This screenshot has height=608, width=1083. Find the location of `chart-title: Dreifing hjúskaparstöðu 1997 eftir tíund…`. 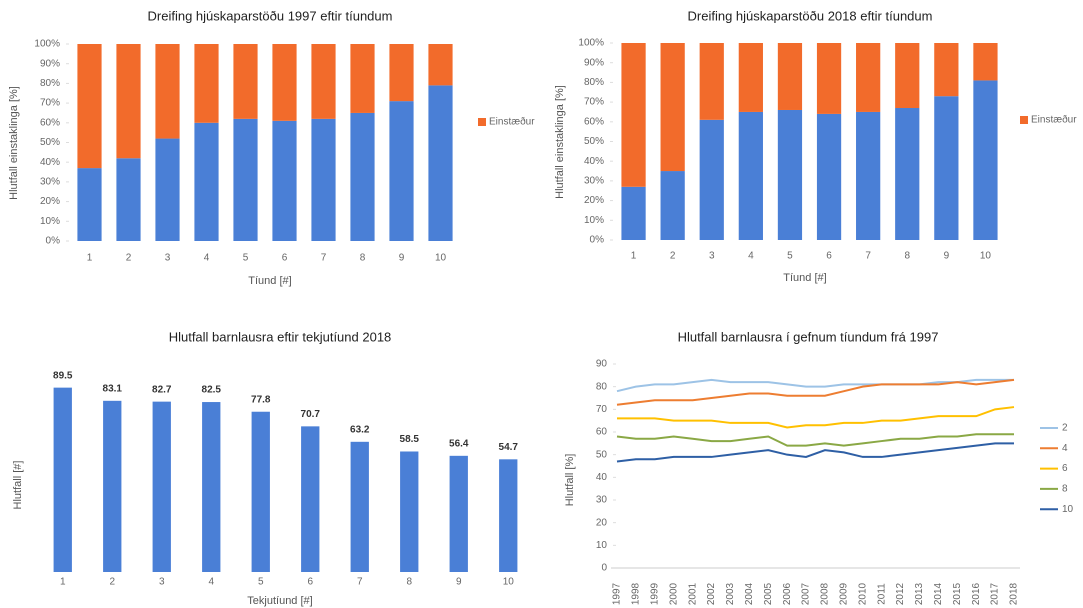

chart-title: Dreifing hjúskaparstöðu 1997 eftir tíund… is located at coordinates (270, 15).